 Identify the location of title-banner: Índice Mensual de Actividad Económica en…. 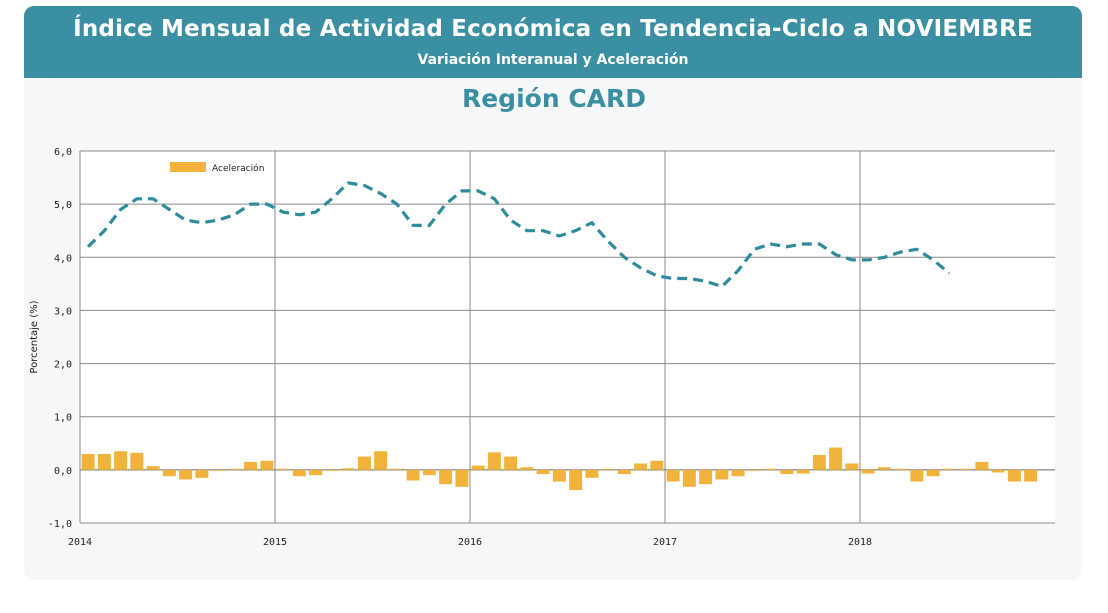
(553, 42).